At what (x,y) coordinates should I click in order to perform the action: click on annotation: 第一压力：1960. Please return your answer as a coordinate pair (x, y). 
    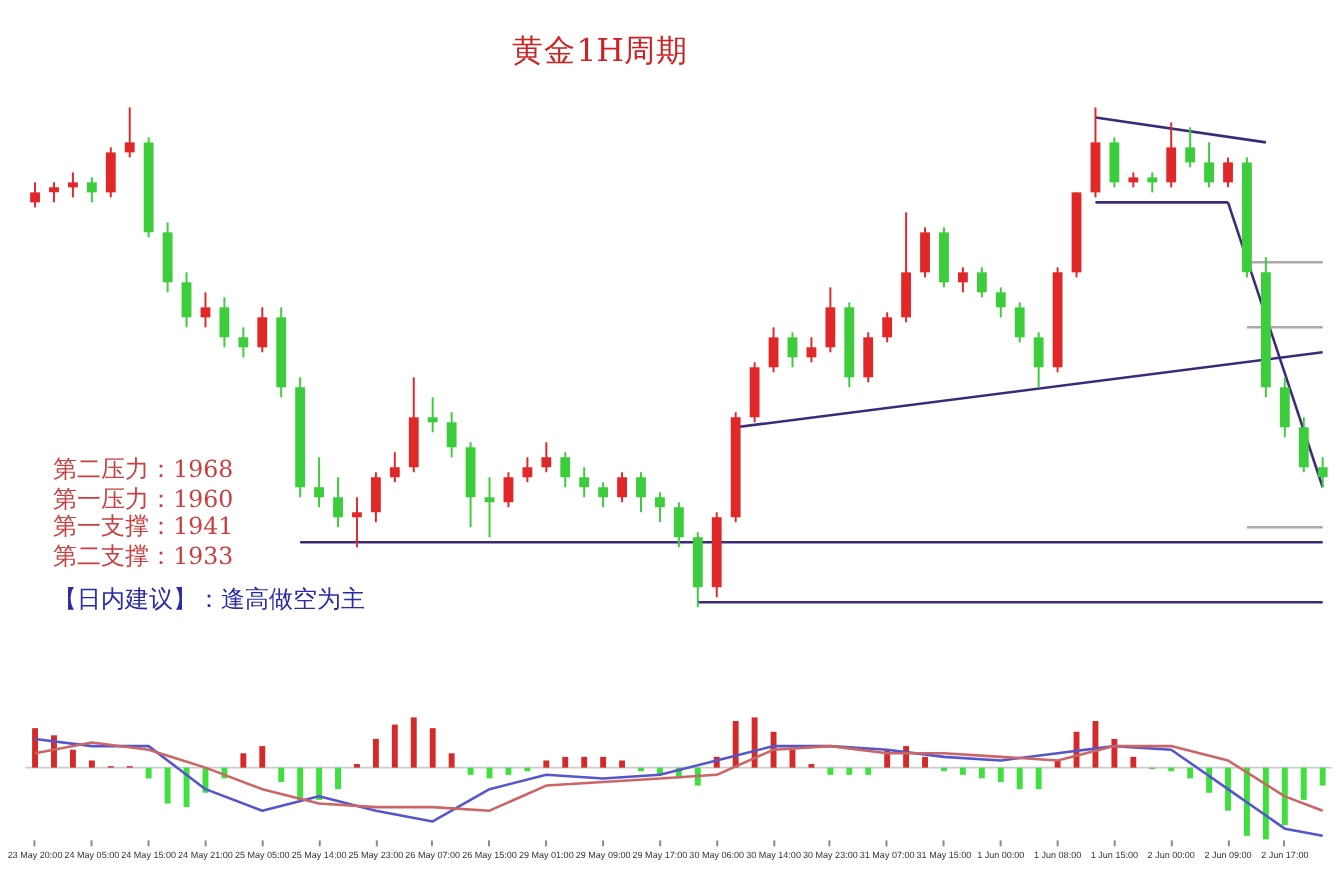
    Looking at the image, I should click on (143, 498).